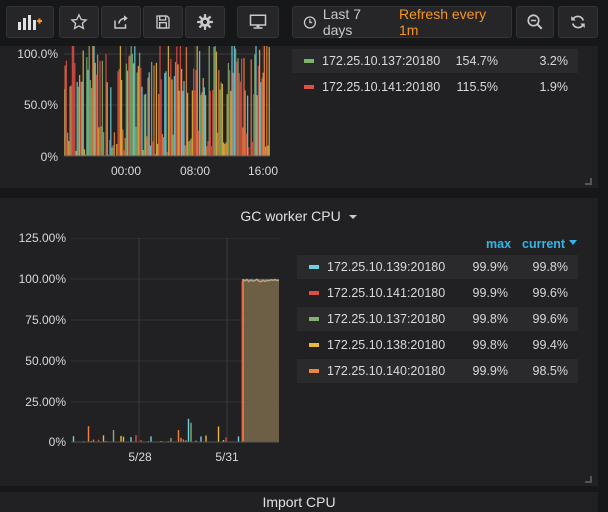 The height and width of the screenshot is (512, 608). What do you see at coordinates (45, 320) in the screenshot?
I see `y-tick: 75.00%` at bounding box center [45, 320].